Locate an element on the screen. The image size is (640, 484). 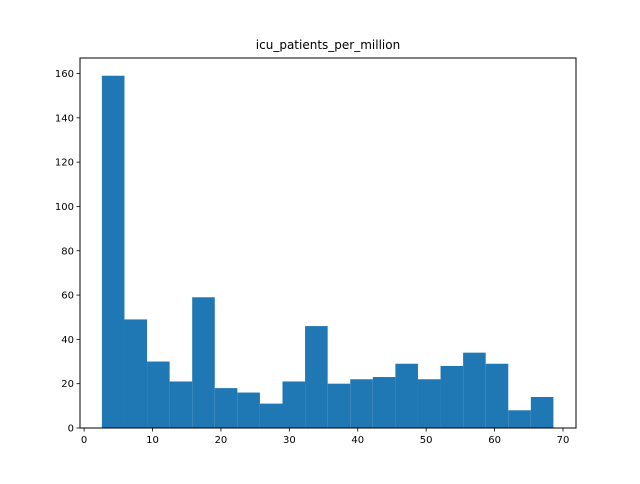
y-tick-label: 80 is located at coordinates (67, 251).